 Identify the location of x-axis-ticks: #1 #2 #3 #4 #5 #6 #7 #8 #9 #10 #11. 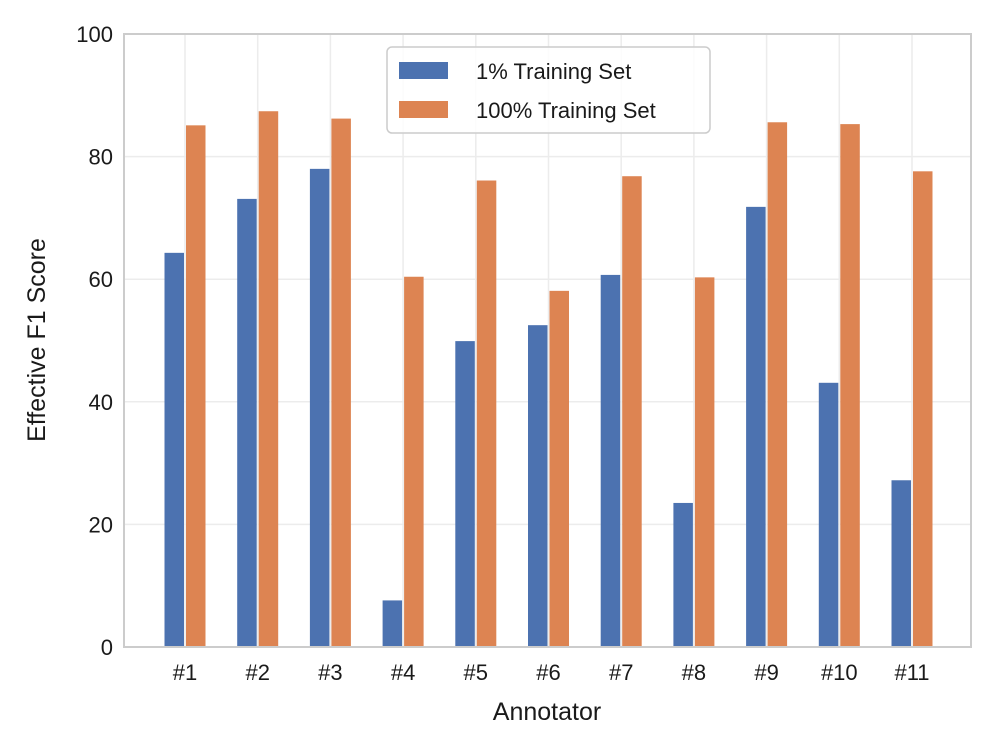
(551, 672).